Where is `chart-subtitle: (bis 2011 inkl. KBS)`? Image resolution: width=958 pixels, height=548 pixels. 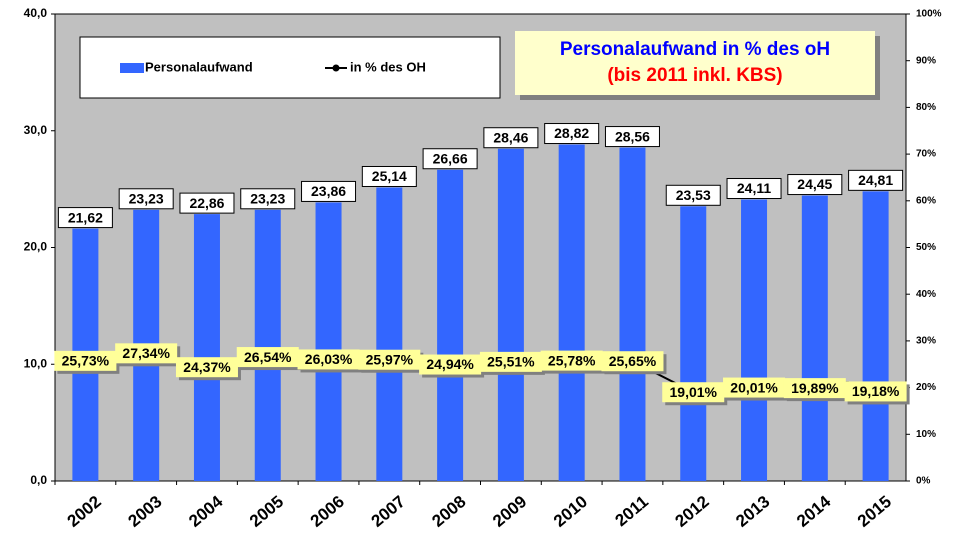
chart-subtitle: (bis 2011 inkl. KBS) is located at coordinates (694, 75).